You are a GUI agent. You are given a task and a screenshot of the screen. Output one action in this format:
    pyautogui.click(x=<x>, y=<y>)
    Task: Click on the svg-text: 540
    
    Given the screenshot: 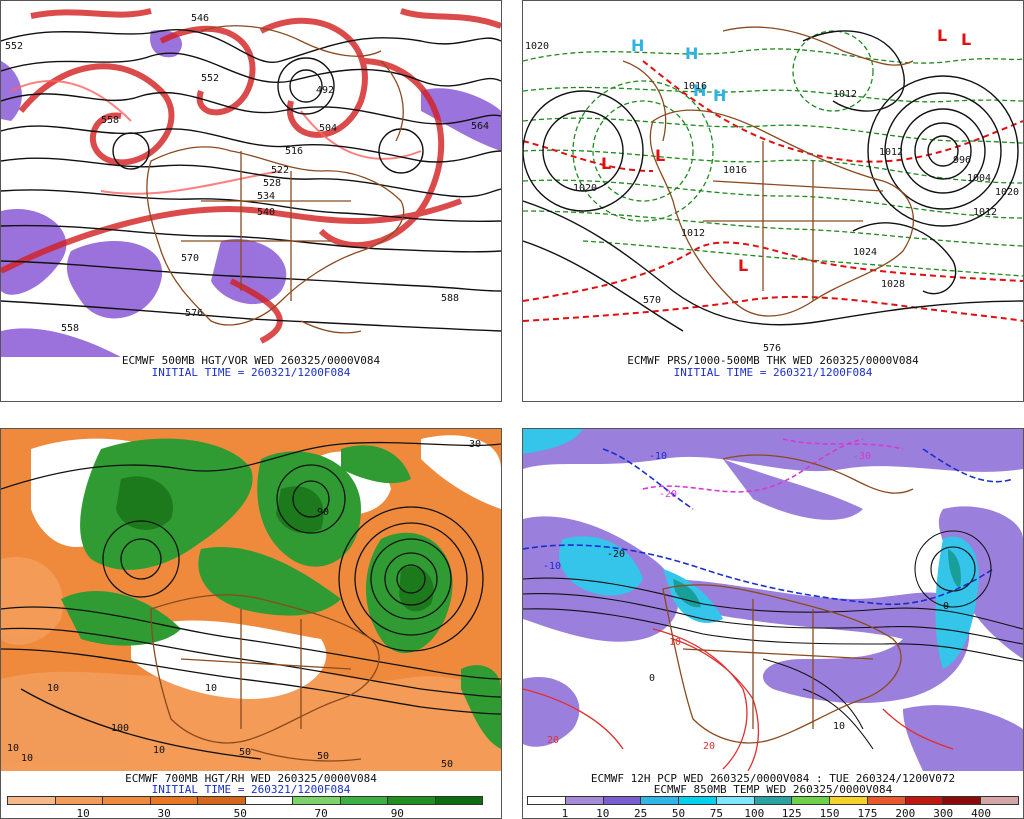 What is the action you would take?
    pyautogui.click(x=266, y=212)
    